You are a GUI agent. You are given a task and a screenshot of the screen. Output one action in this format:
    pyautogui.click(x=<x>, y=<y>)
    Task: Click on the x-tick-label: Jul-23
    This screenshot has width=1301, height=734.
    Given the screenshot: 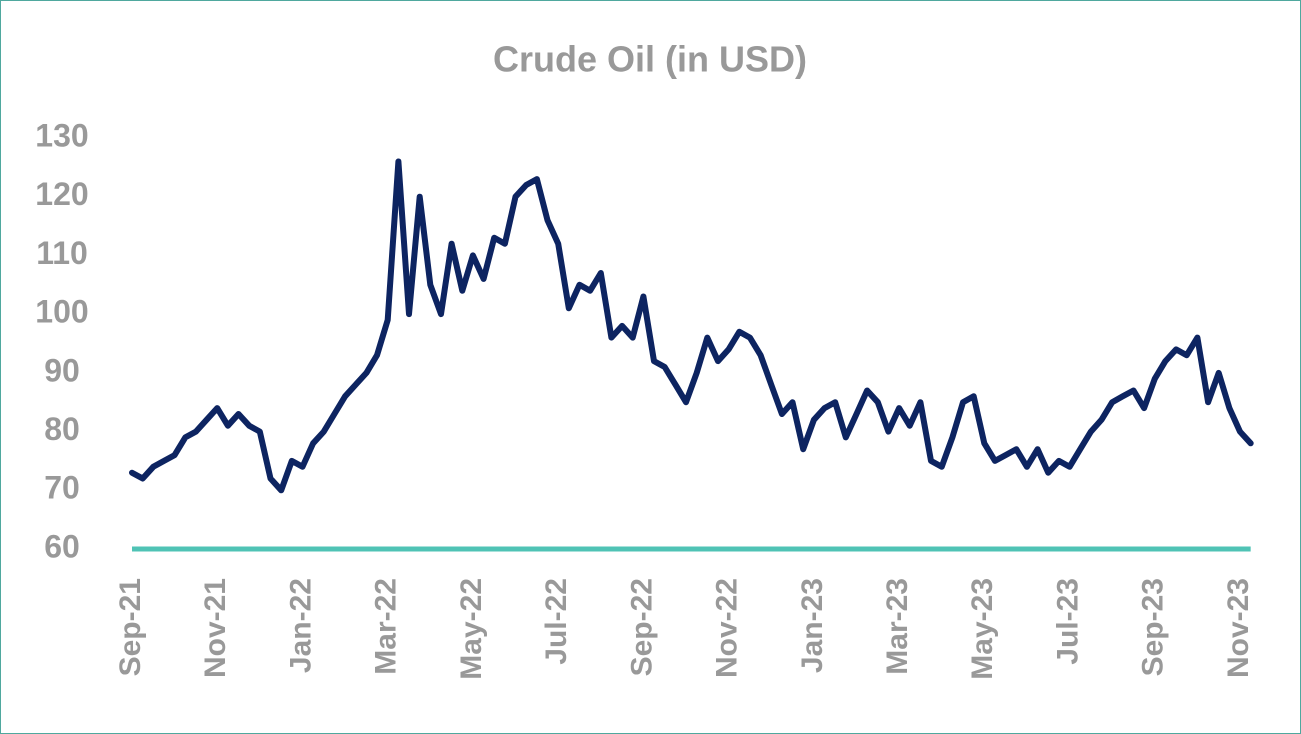 What is the action you would take?
    pyautogui.click(x=1067, y=621)
    